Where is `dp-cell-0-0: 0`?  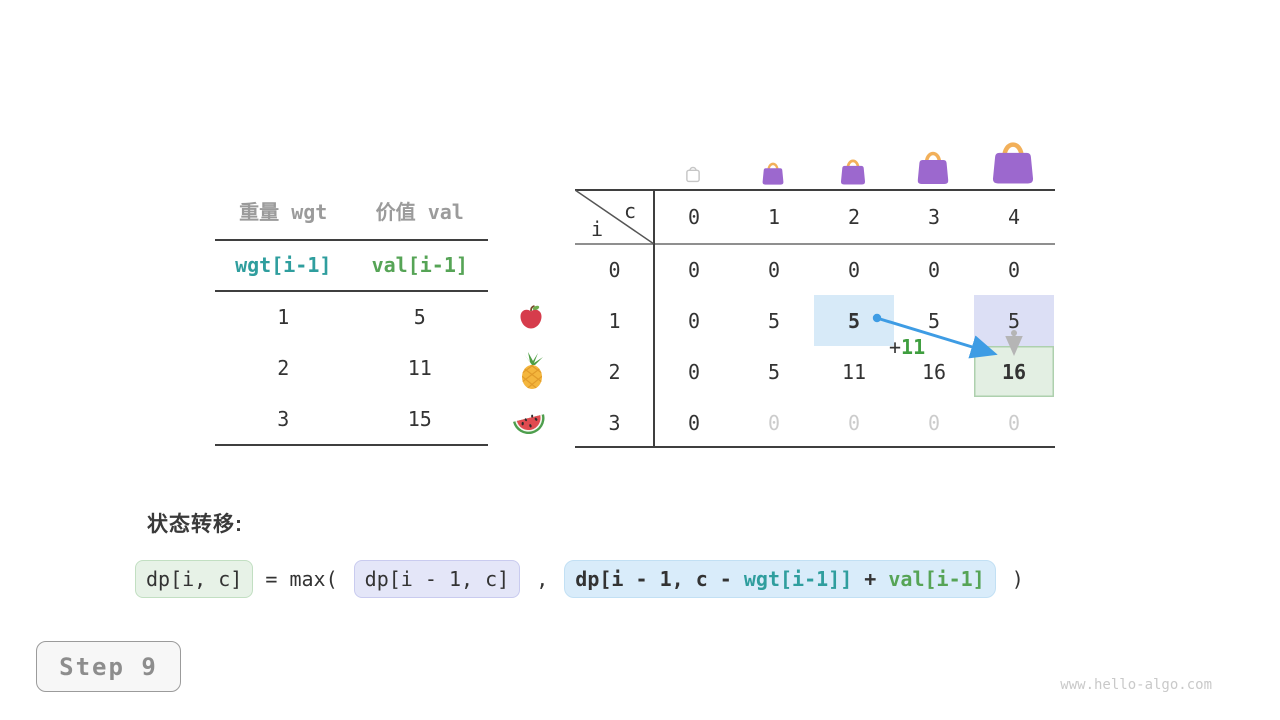 dp-cell-0-0: 0 is located at coordinates (694, 269).